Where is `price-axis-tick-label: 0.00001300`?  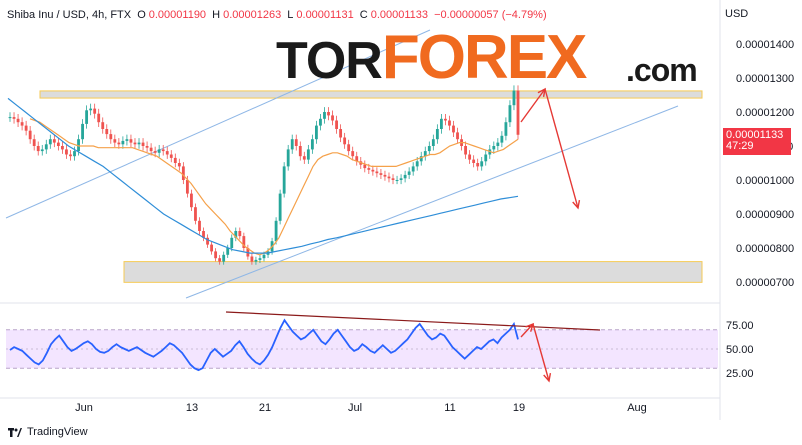
price-axis-tick-label: 0.00001300 is located at coordinates (765, 79).